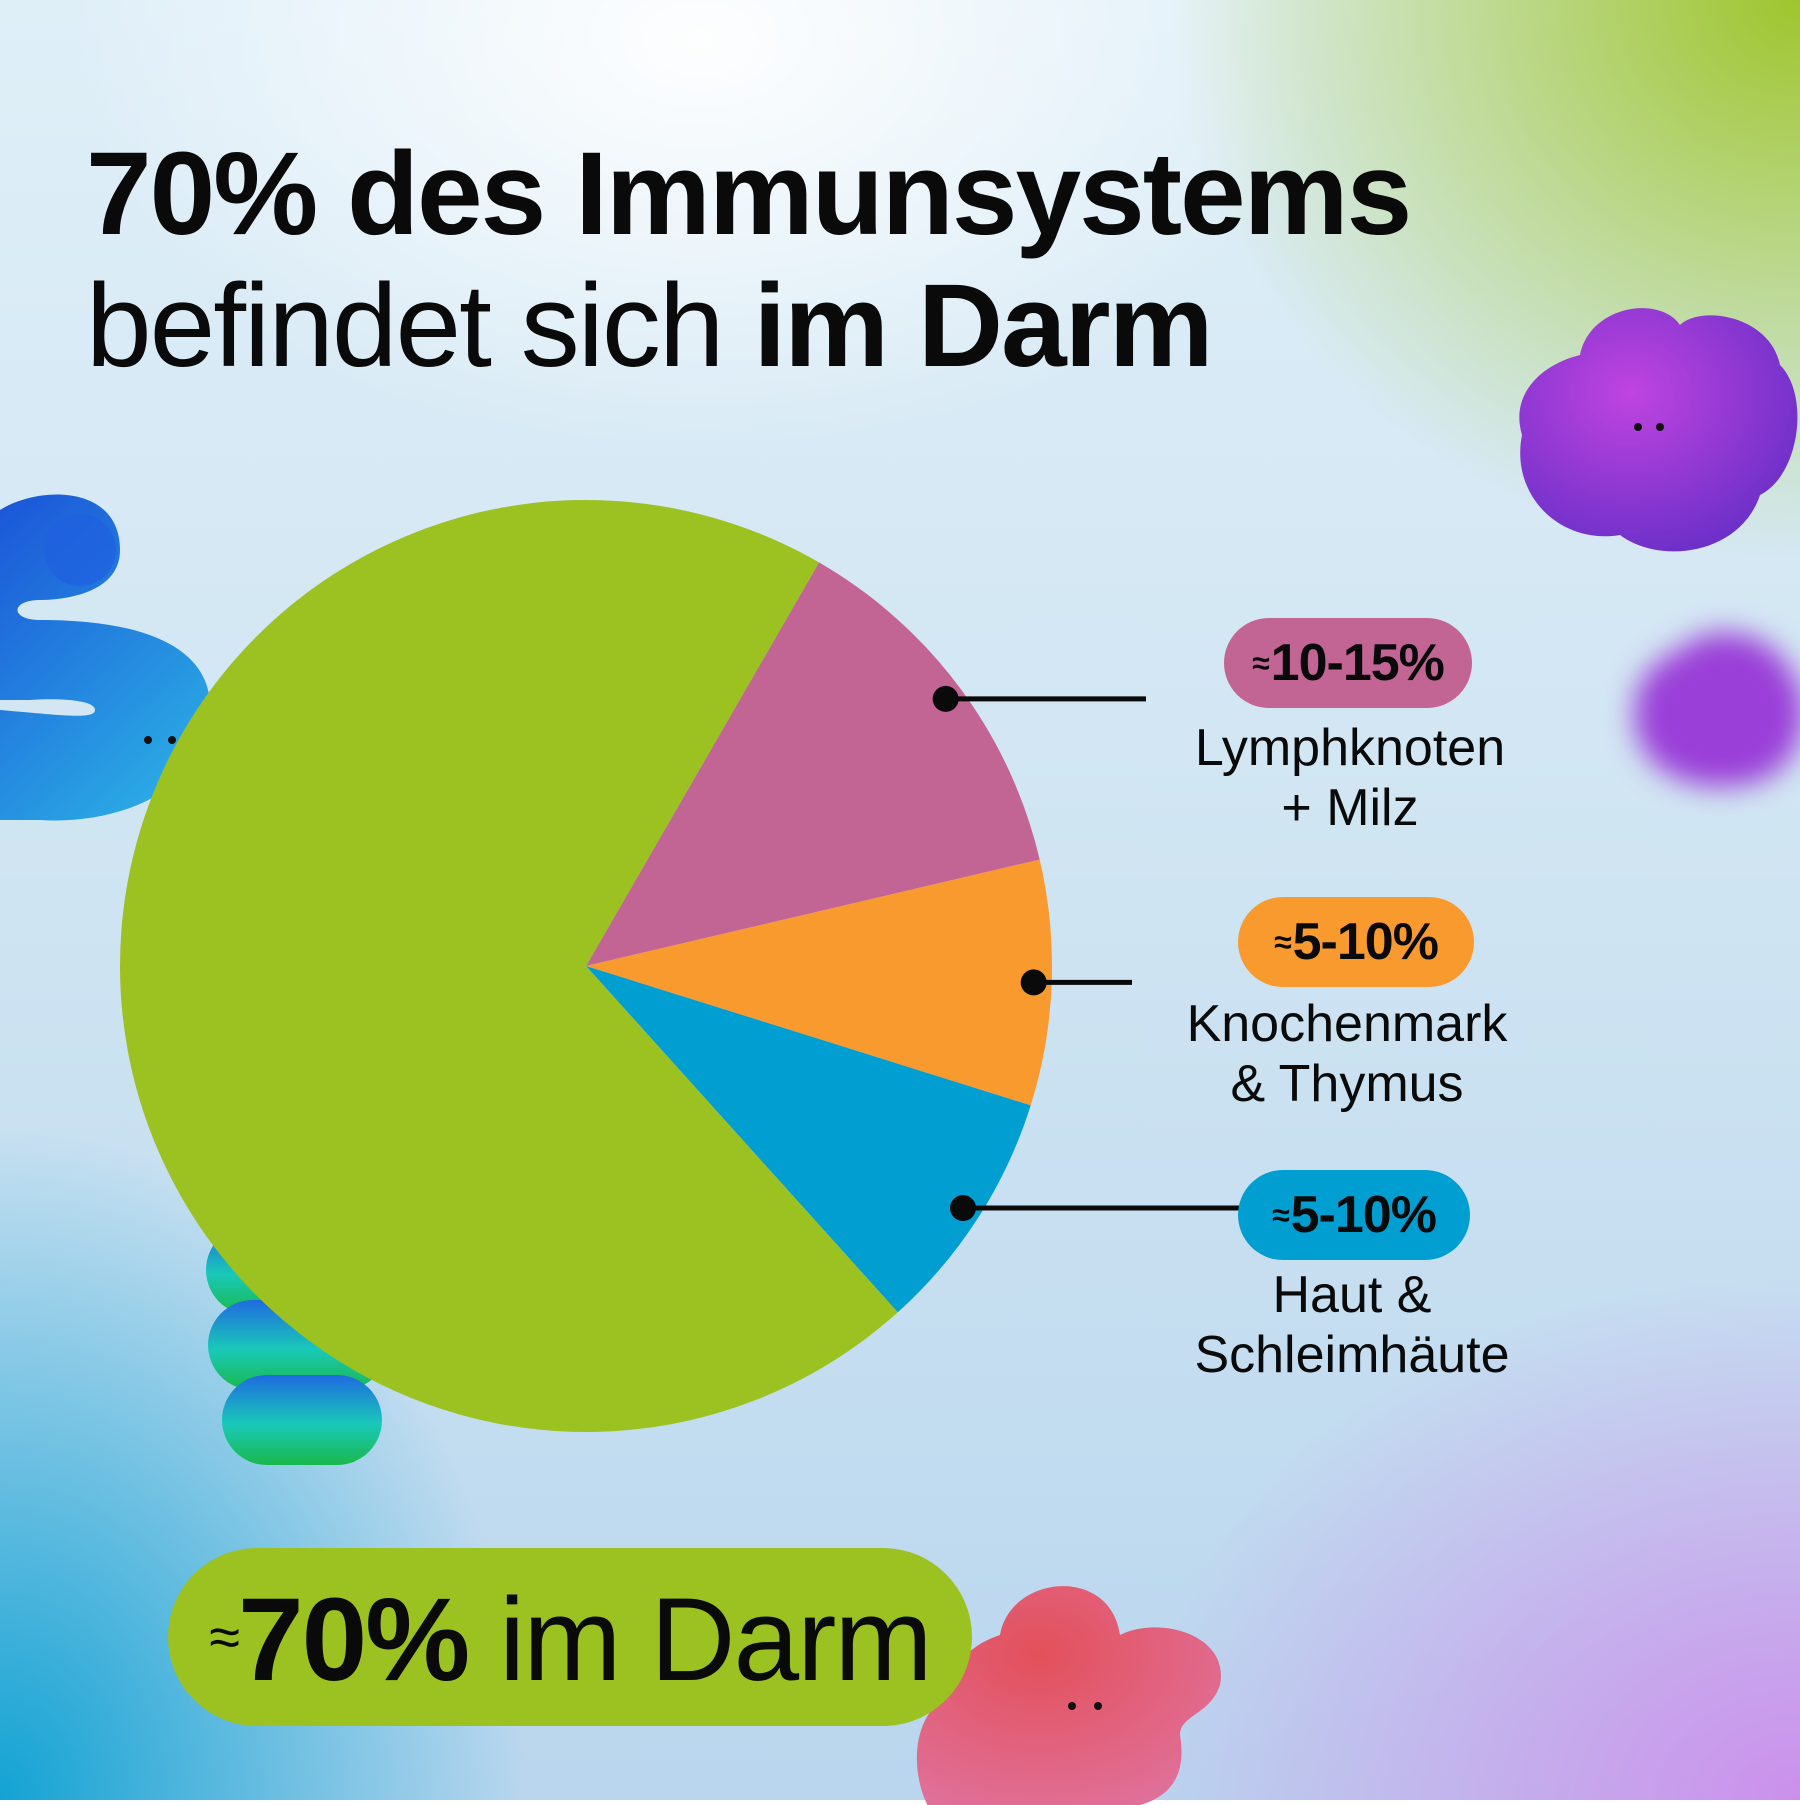  What do you see at coordinates (1352, 1325) in the screenshot?
I see `callout-label-haut: Haut & Schleimhäute` at bounding box center [1352, 1325].